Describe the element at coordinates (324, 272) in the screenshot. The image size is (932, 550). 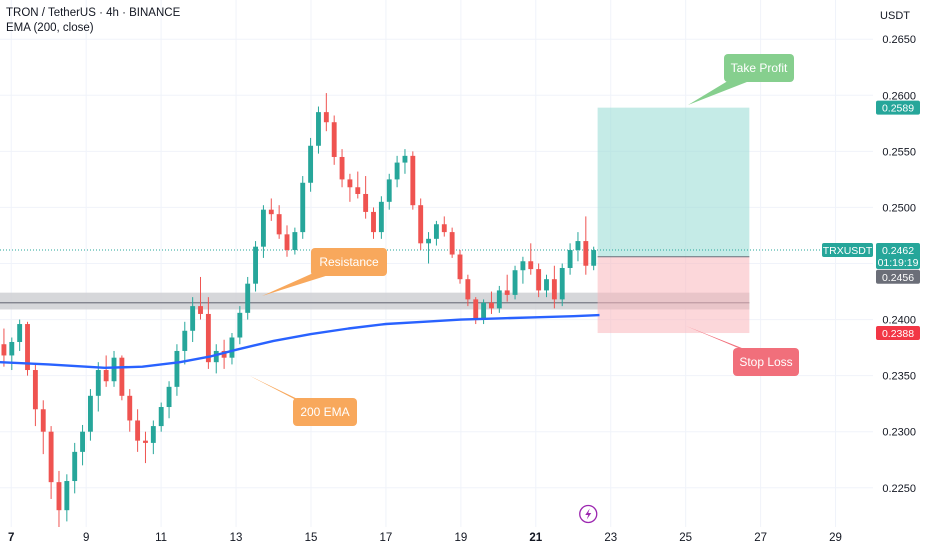
I see `resistance-callout: Resistance` at that location.